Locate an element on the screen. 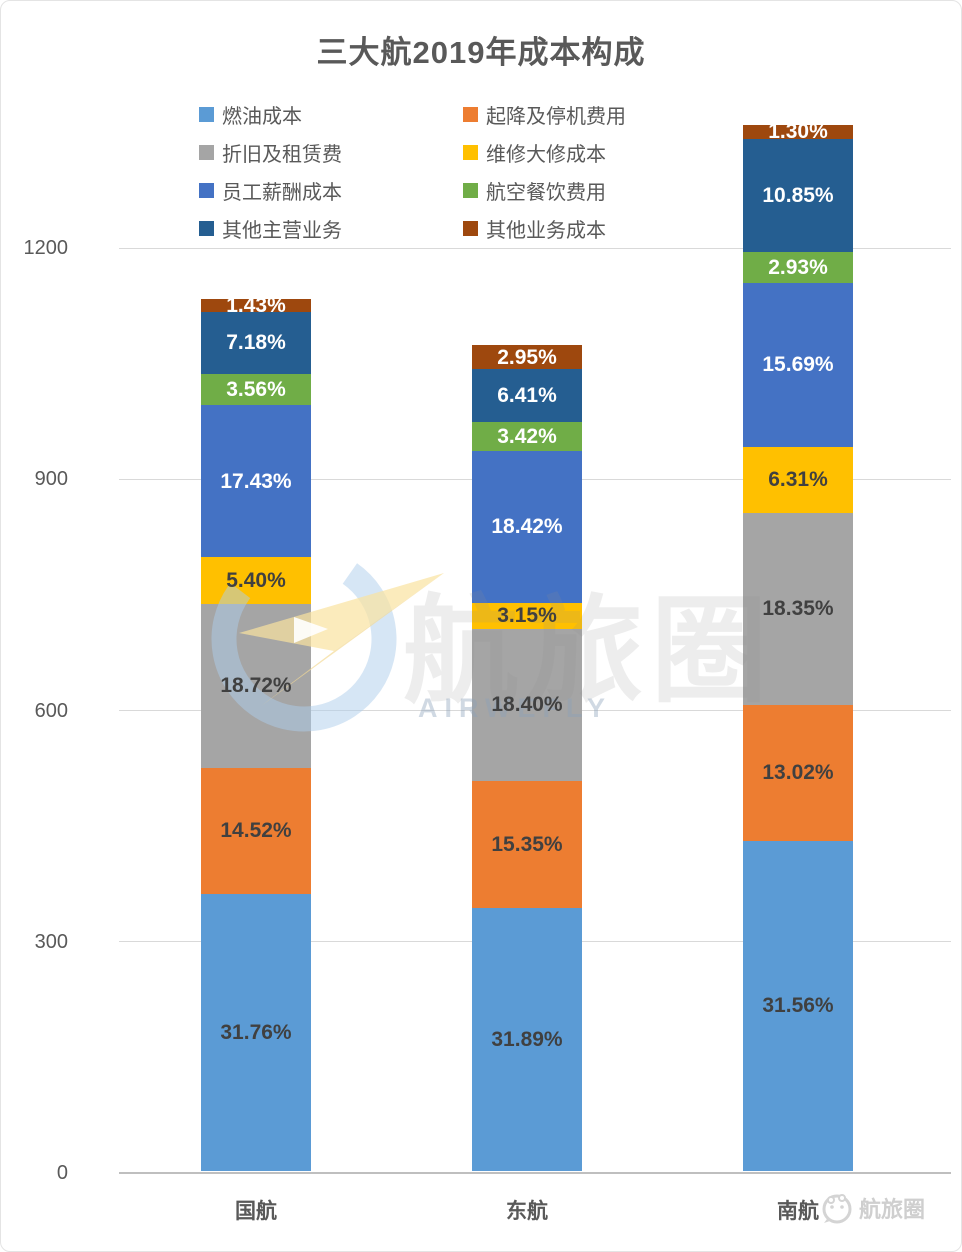  bar-segment: 18.40% is located at coordinates (527, 704).